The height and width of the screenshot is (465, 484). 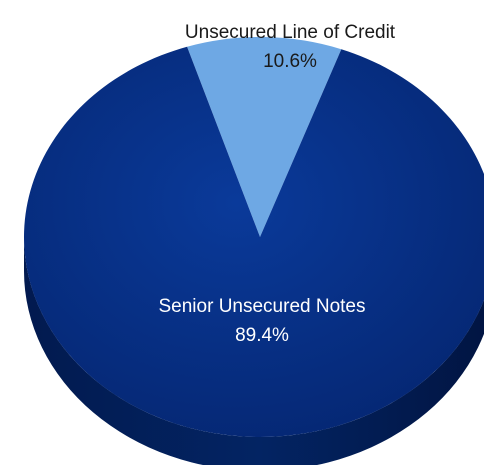 What do you see at coordinates (262, 335) in the screenshot?
I see `slice-value-senior-unsecured-notes: 89.4%` at bounding box center [262, 335].